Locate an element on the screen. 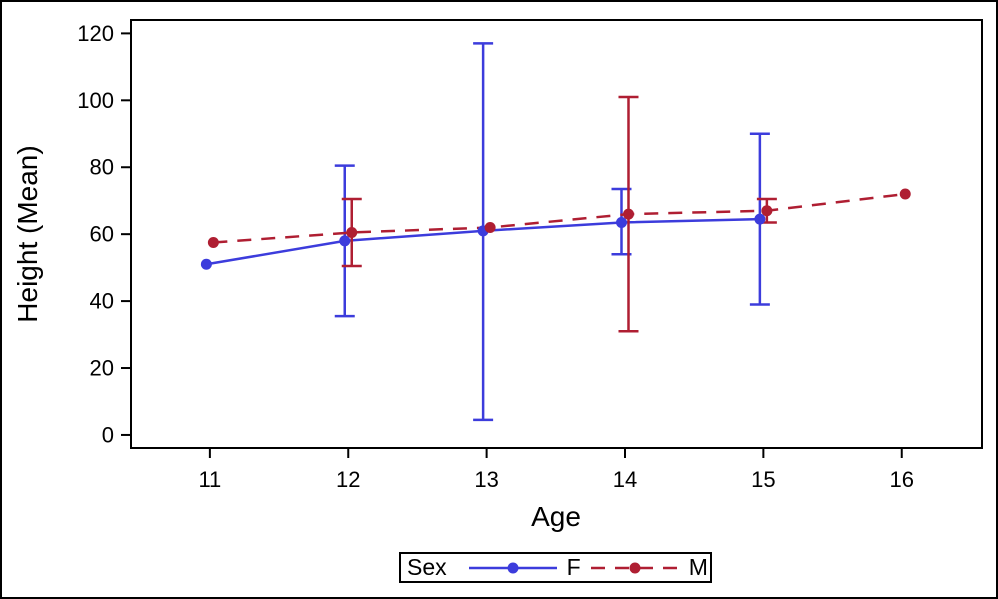 This screenshot has width=998, height=599. legend-title: Sex is located at coordinates (427, 567).